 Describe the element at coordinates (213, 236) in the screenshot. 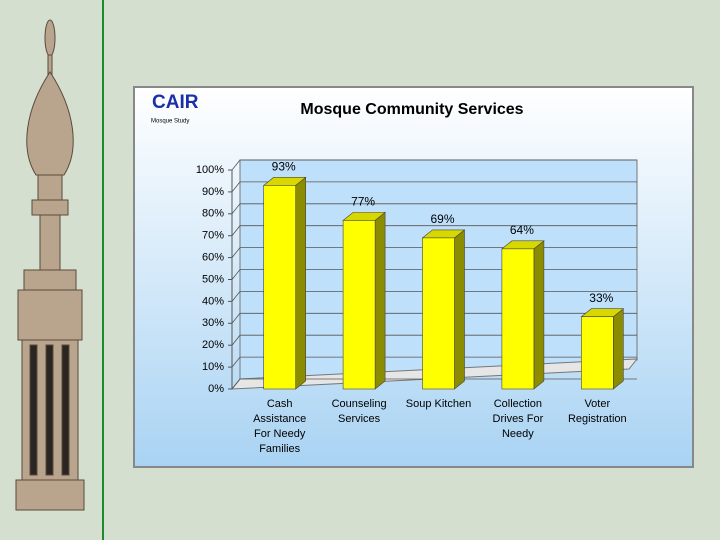

I see `y-tick-label: 70%` at that location.